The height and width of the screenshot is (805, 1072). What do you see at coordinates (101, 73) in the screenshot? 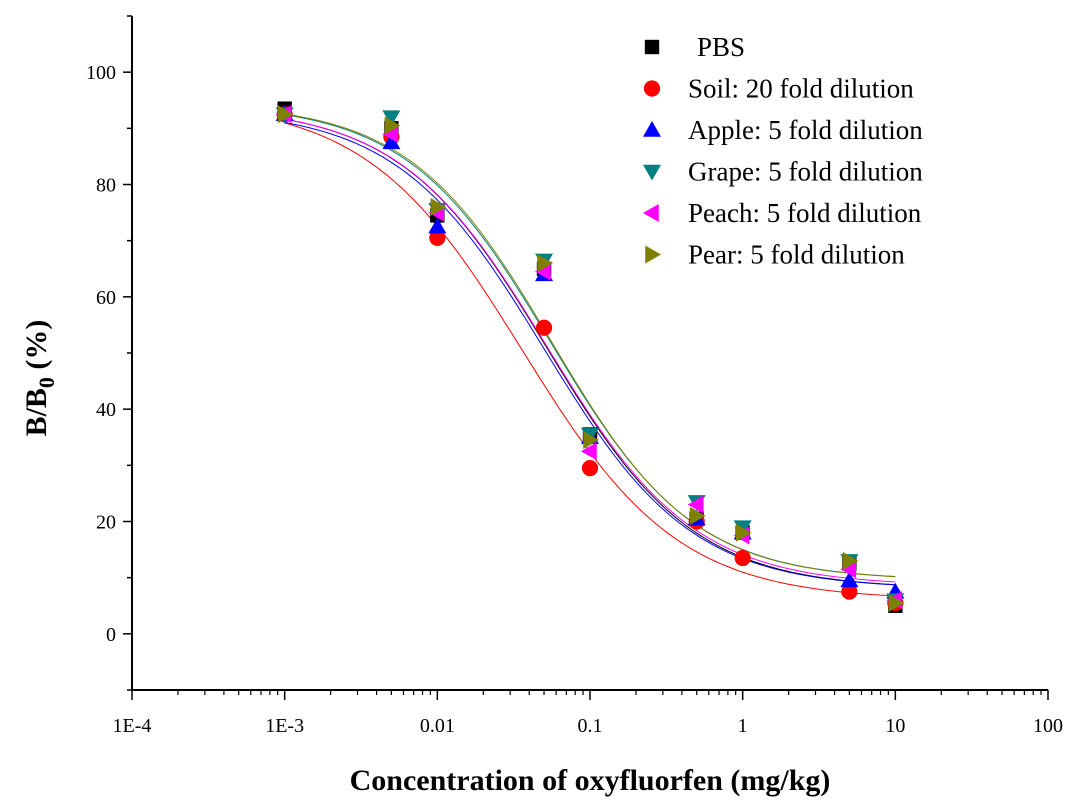
I see `y-tick-label: 100` at bounding box center [101, 73].